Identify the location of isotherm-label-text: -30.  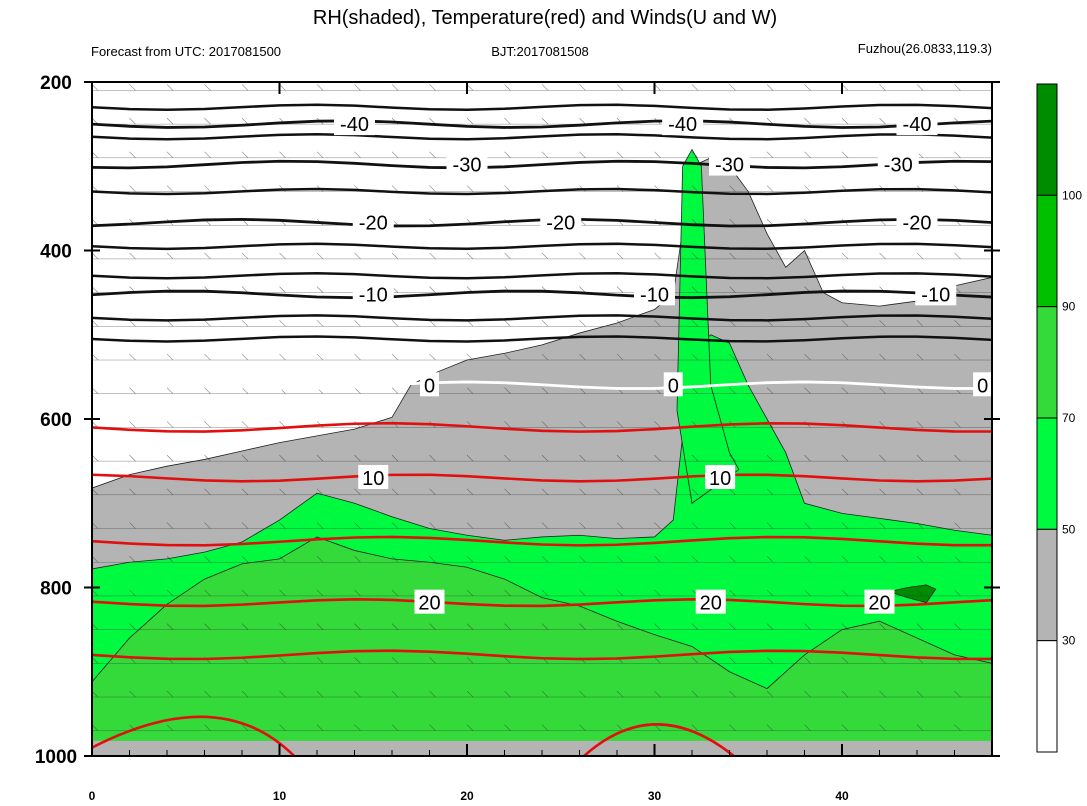
(467, 166).